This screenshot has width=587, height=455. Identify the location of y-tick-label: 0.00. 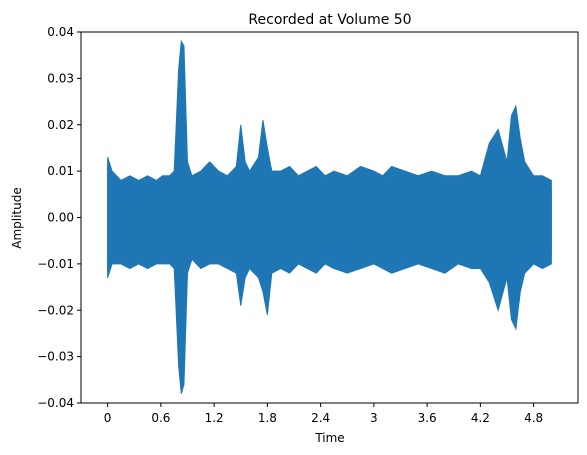
(60, 218).